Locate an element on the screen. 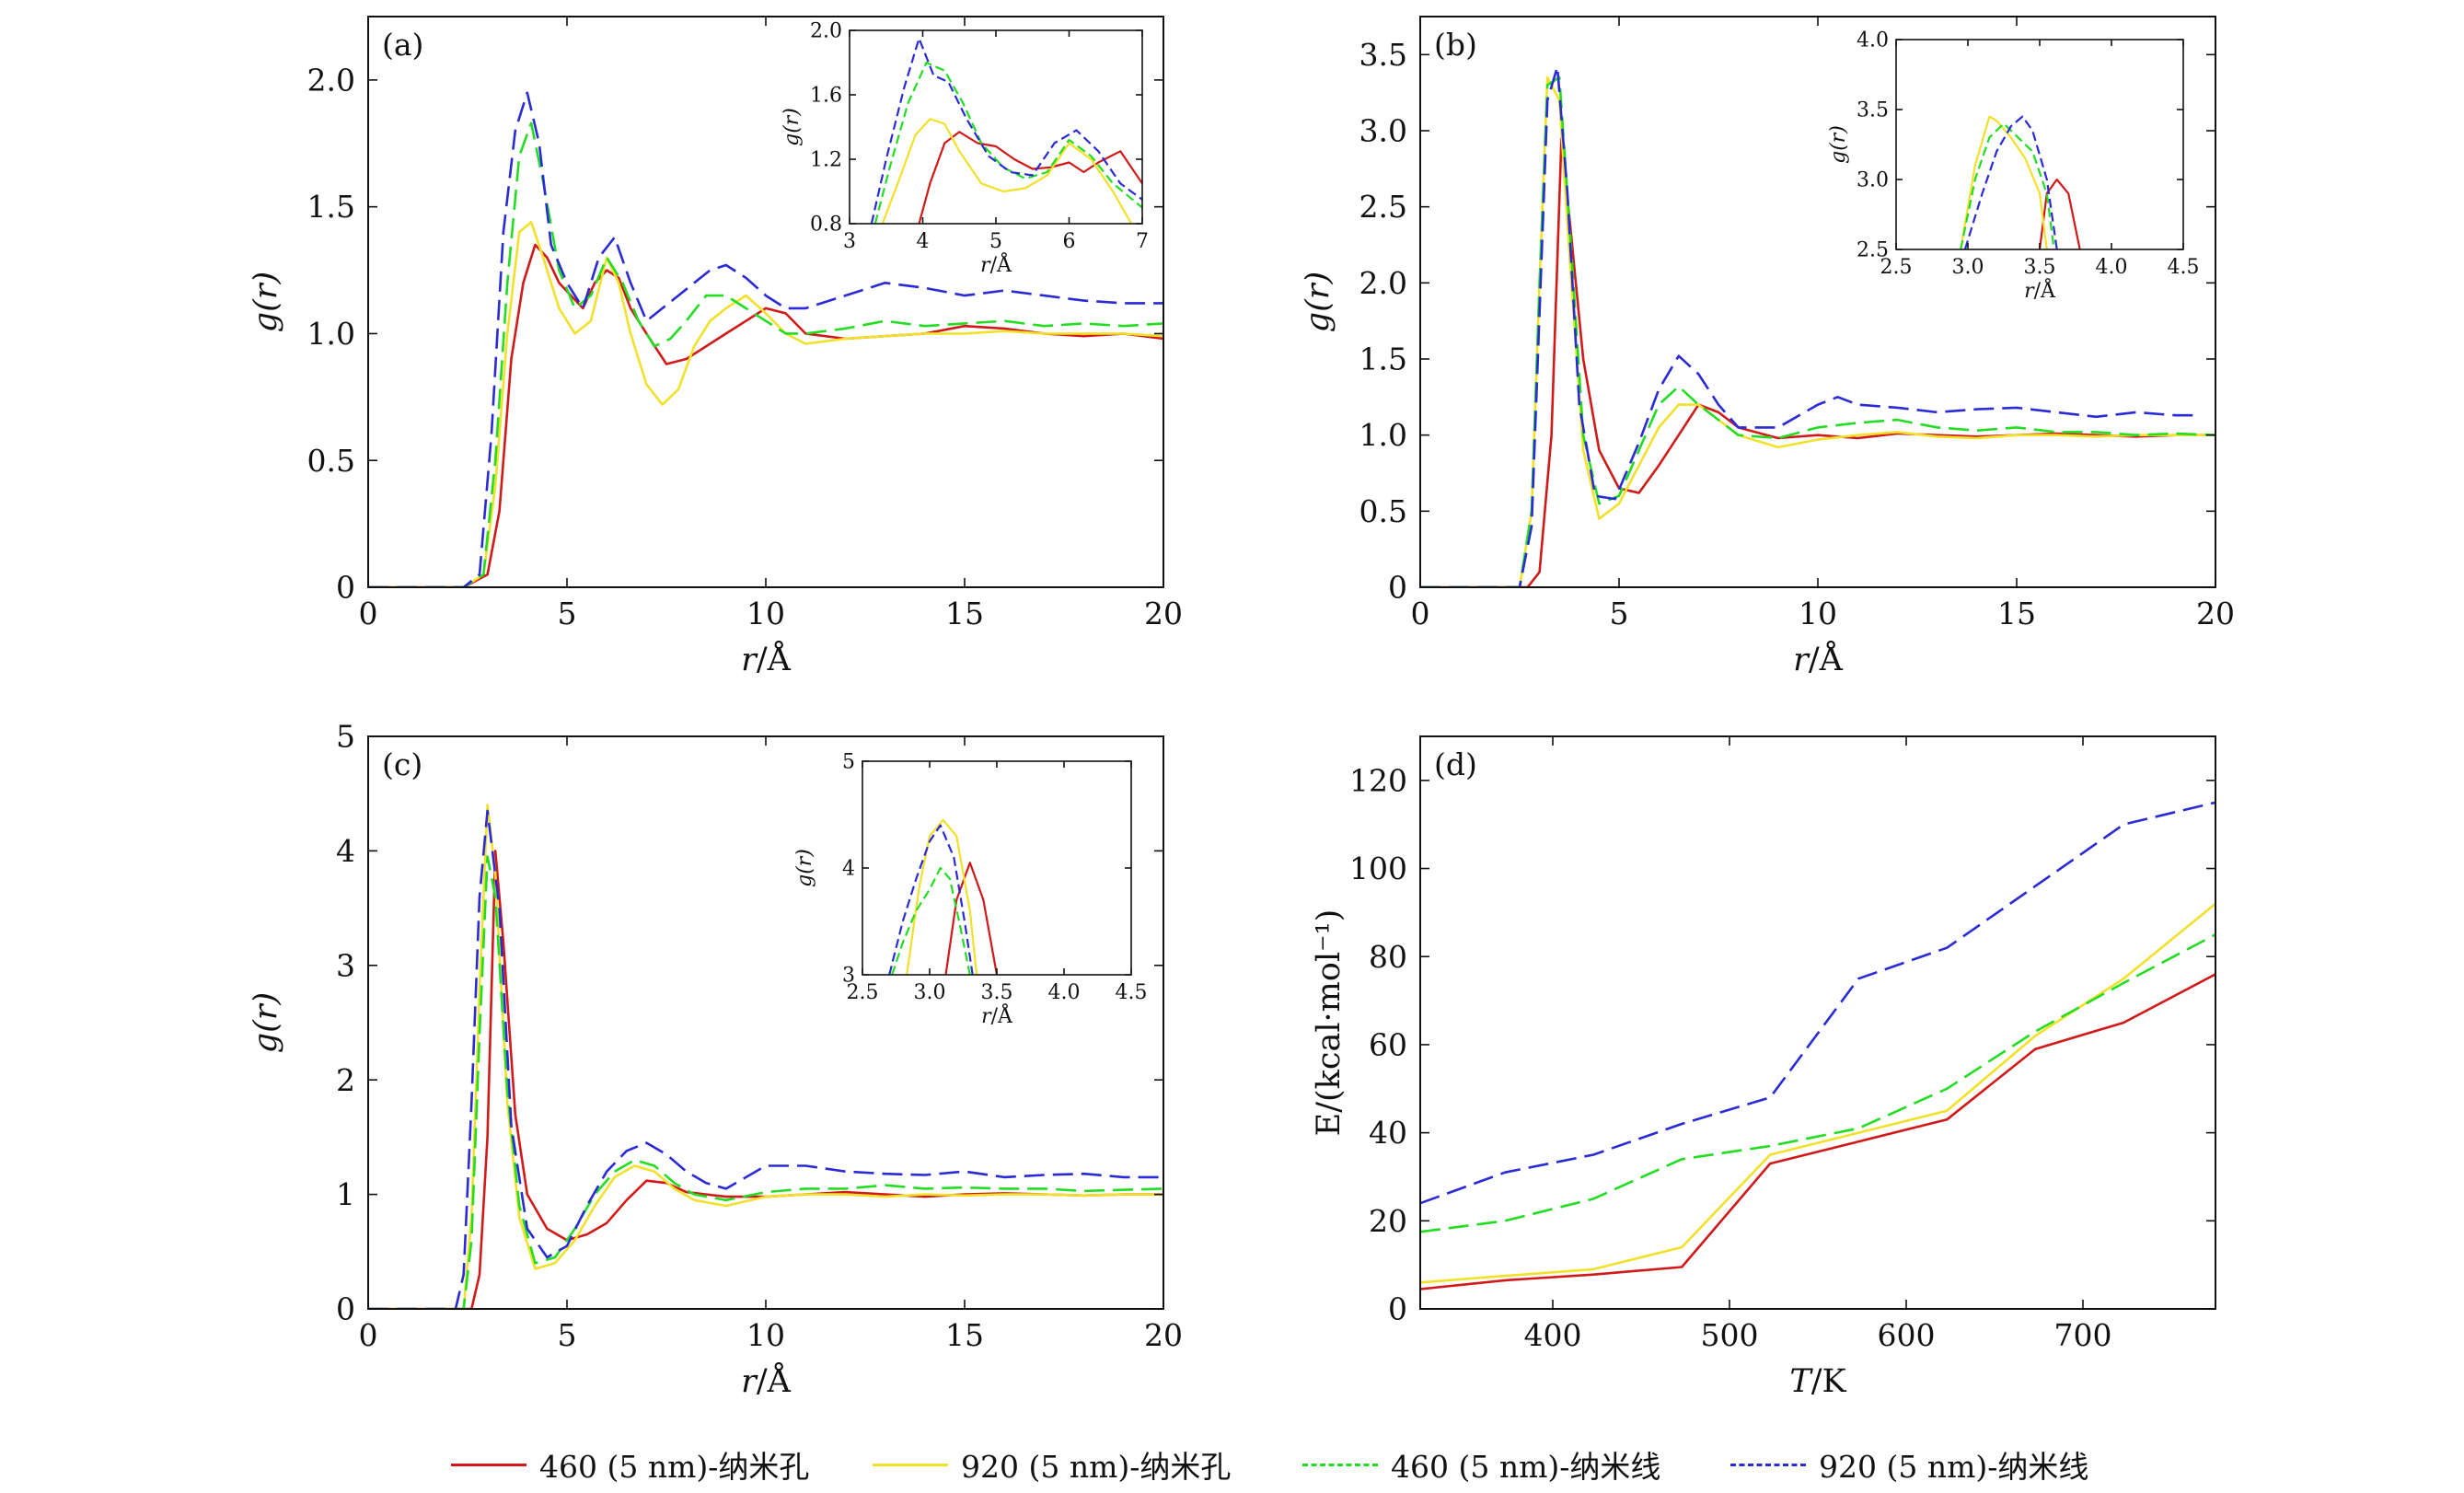 The image size is (2464, 1493). y-tick-label: 4.0 is located at coordinates (1873, 40).